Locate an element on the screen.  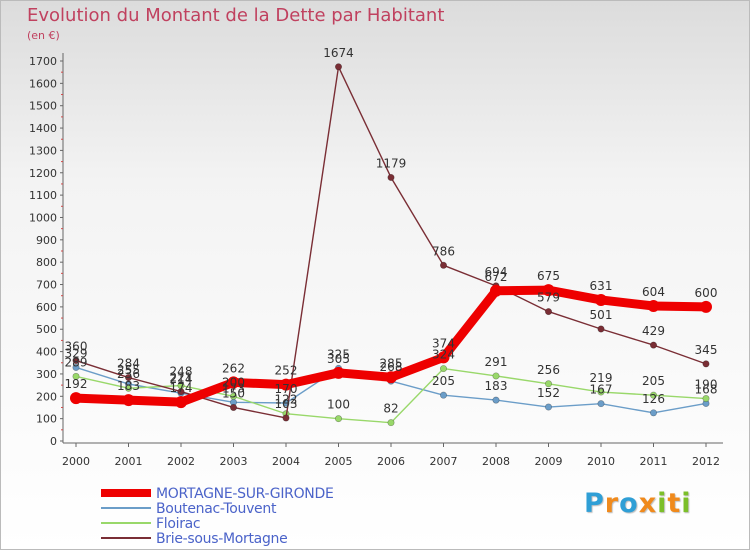
data-label: 501 is located at coordinates (601, 315).